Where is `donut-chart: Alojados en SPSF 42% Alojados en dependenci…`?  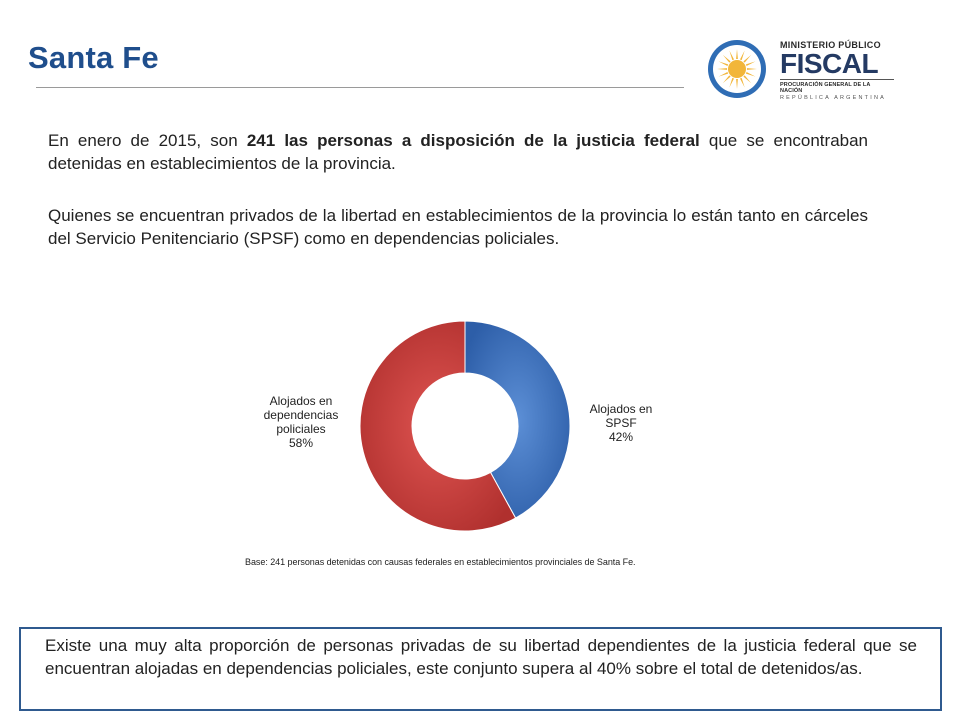 donut-chart: Alojados en SPSF 42% Alojados en dependenci… is located at coordinates (458, 426).